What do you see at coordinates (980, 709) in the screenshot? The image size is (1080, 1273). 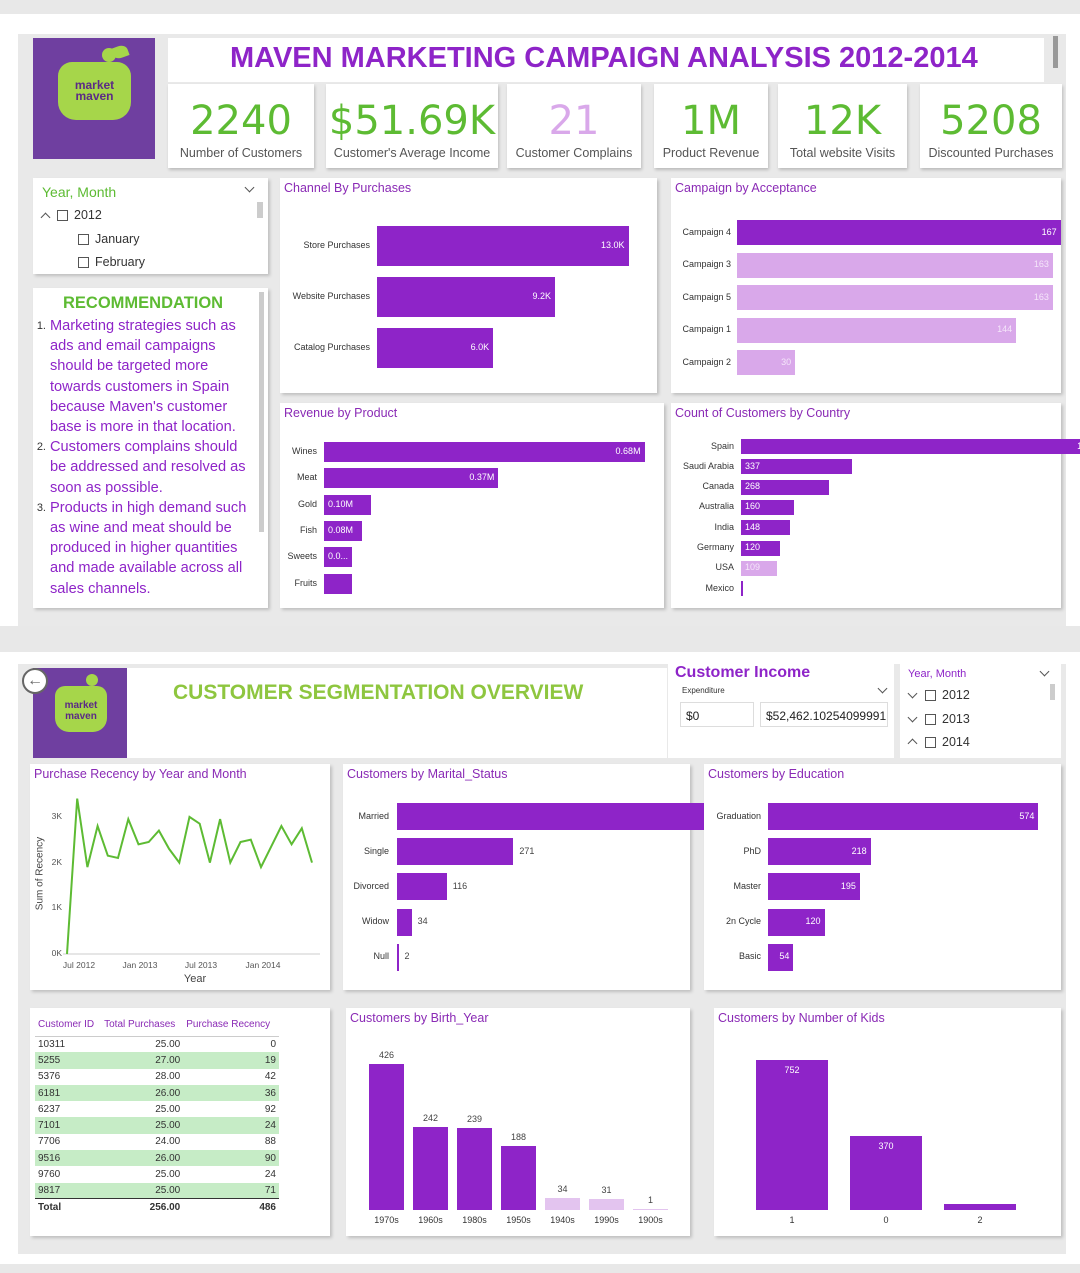 I see `year-month-slicer: Year, Month 2012 2013 2014` at bounding box center [980, 709].